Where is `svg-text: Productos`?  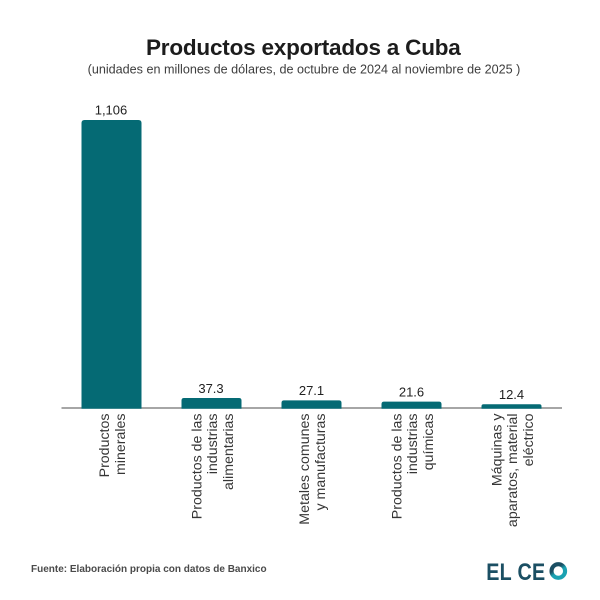
svg-text: Productos is located at coordinates (105, 446).